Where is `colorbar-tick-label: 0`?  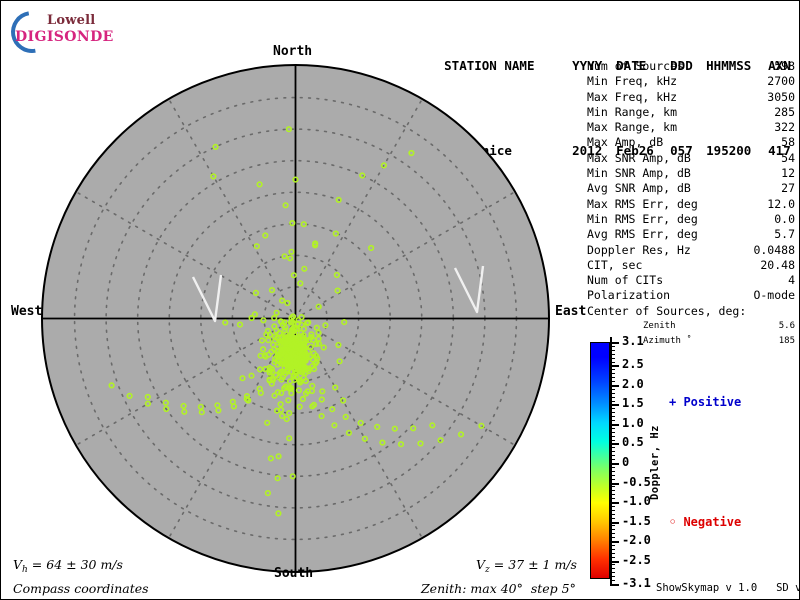 colorbar-tick-label: 0 is located at coordinates (626, 462).